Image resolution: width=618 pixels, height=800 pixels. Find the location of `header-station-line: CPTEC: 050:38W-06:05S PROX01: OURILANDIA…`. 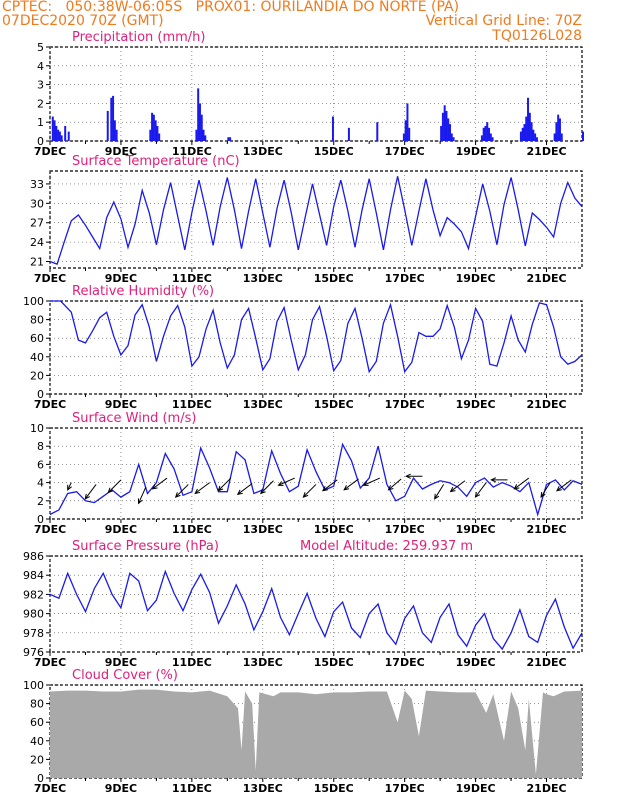

header-station-line: CPTEC: 050:38W-06:05S PROX01: OURILANDIA… is located at coordinates (231, 7).